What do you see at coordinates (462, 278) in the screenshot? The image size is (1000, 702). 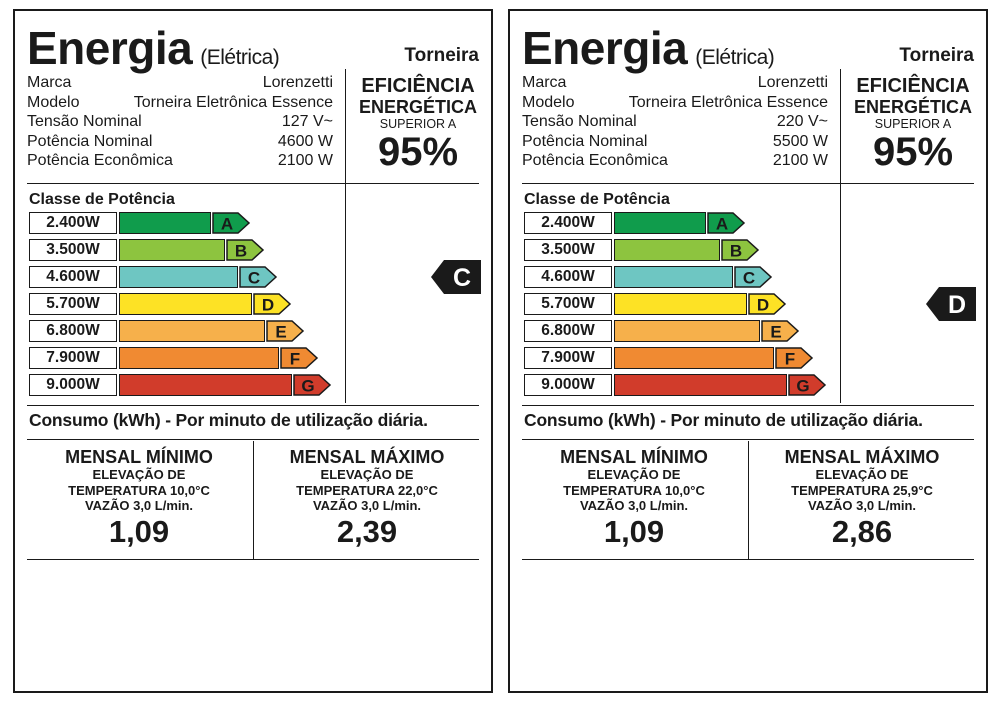 I see `rating-letter: C` at bounding box center [462, 278].